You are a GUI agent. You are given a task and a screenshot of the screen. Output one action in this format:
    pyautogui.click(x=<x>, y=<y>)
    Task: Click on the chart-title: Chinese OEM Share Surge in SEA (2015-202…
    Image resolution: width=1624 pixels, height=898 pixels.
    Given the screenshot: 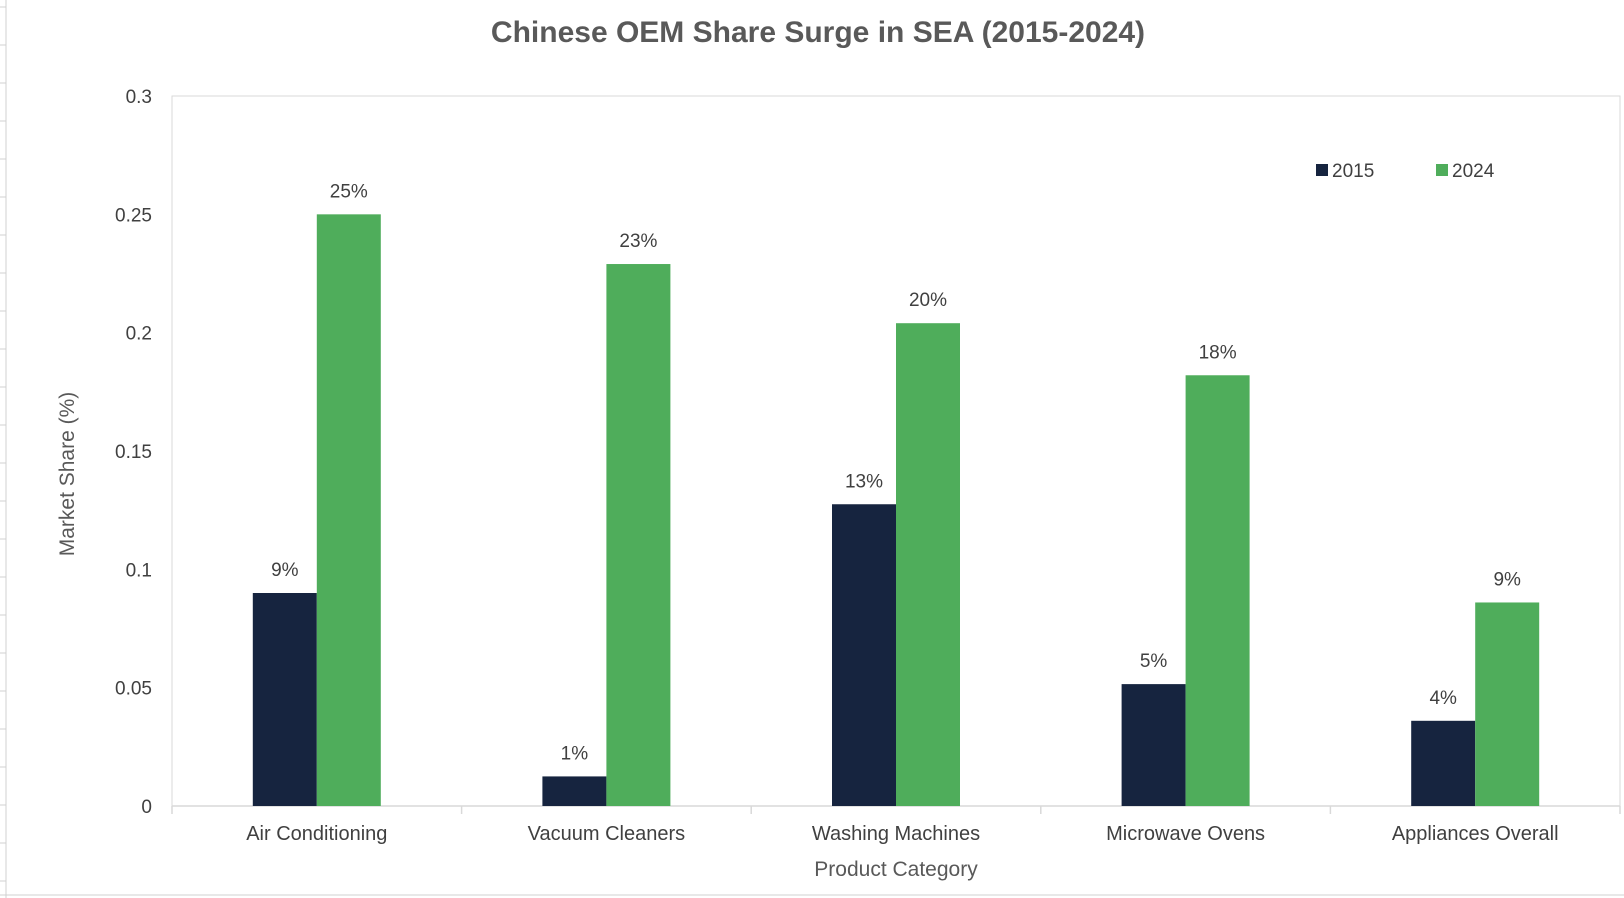 What is the action you would take?
    pyautogui.click(x=818, y=32)
    